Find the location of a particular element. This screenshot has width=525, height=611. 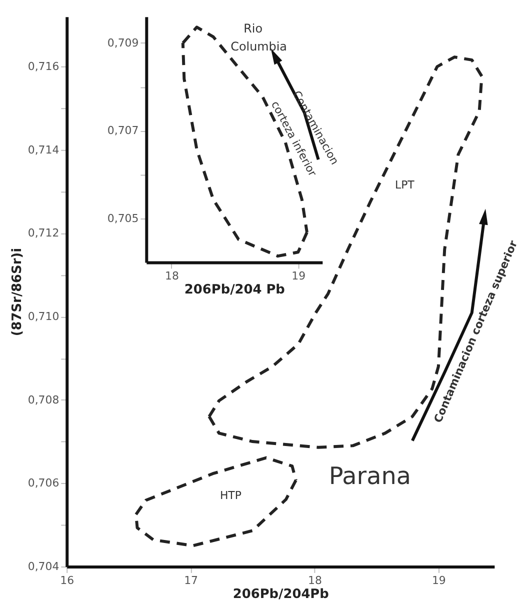

y-tick-label: 0,705 is located at coordinates (123, 218).